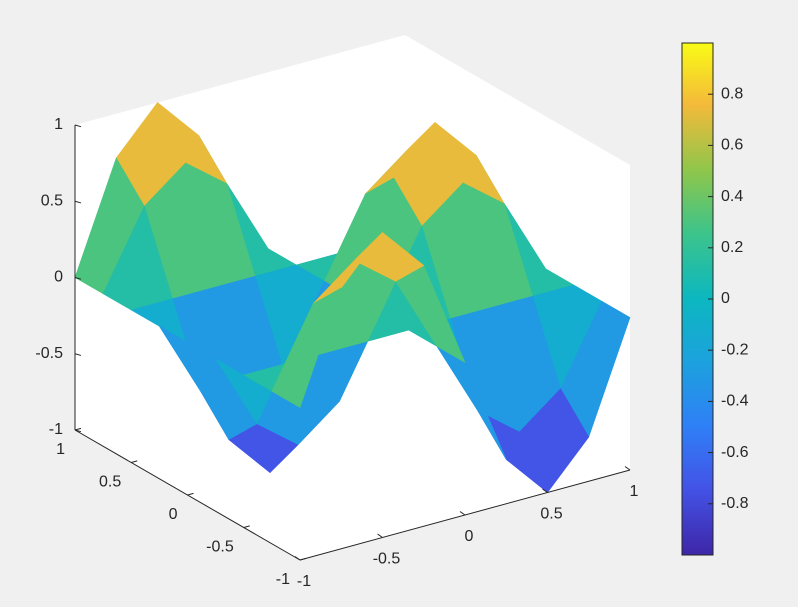 The image size is (798, 607). What do you see at coordinates (732, 93) in the screenshot?
I see `colorbar-tick-label: 0.8` at bounding box center [732, 93].